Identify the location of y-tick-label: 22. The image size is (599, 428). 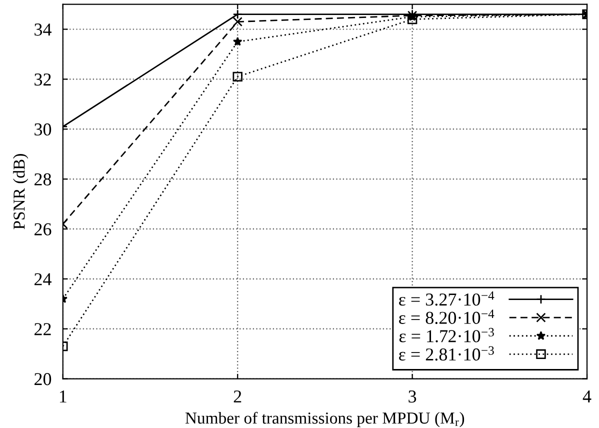
(42, 329).